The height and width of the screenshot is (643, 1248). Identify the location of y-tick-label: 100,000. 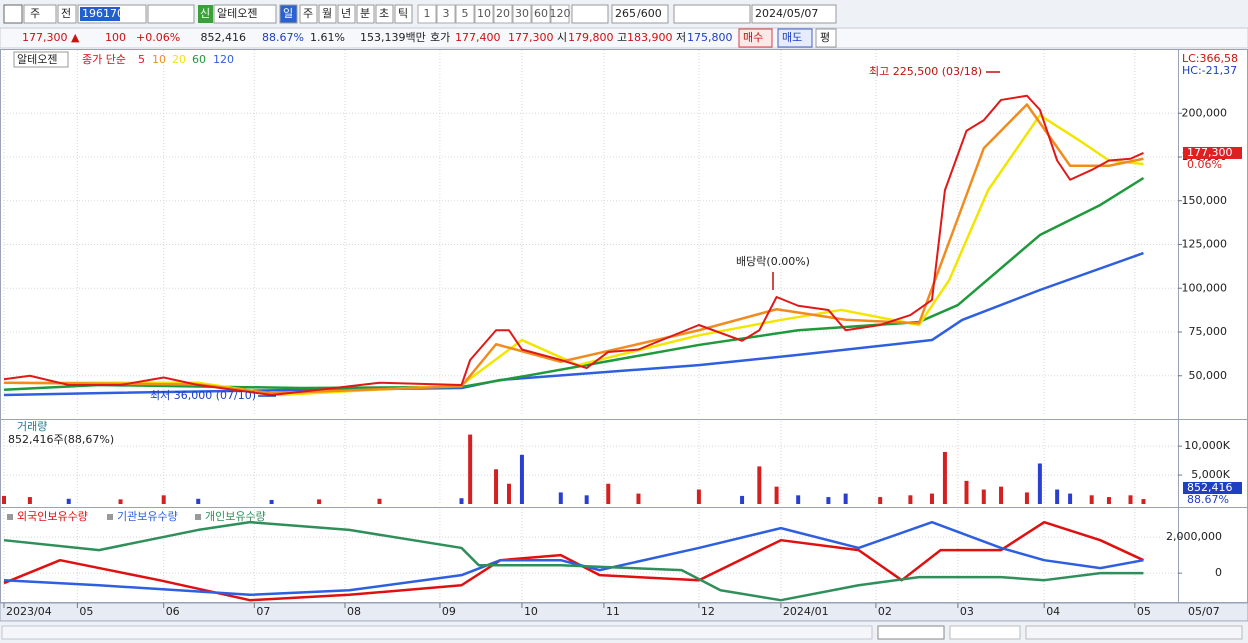
(1205, 287).